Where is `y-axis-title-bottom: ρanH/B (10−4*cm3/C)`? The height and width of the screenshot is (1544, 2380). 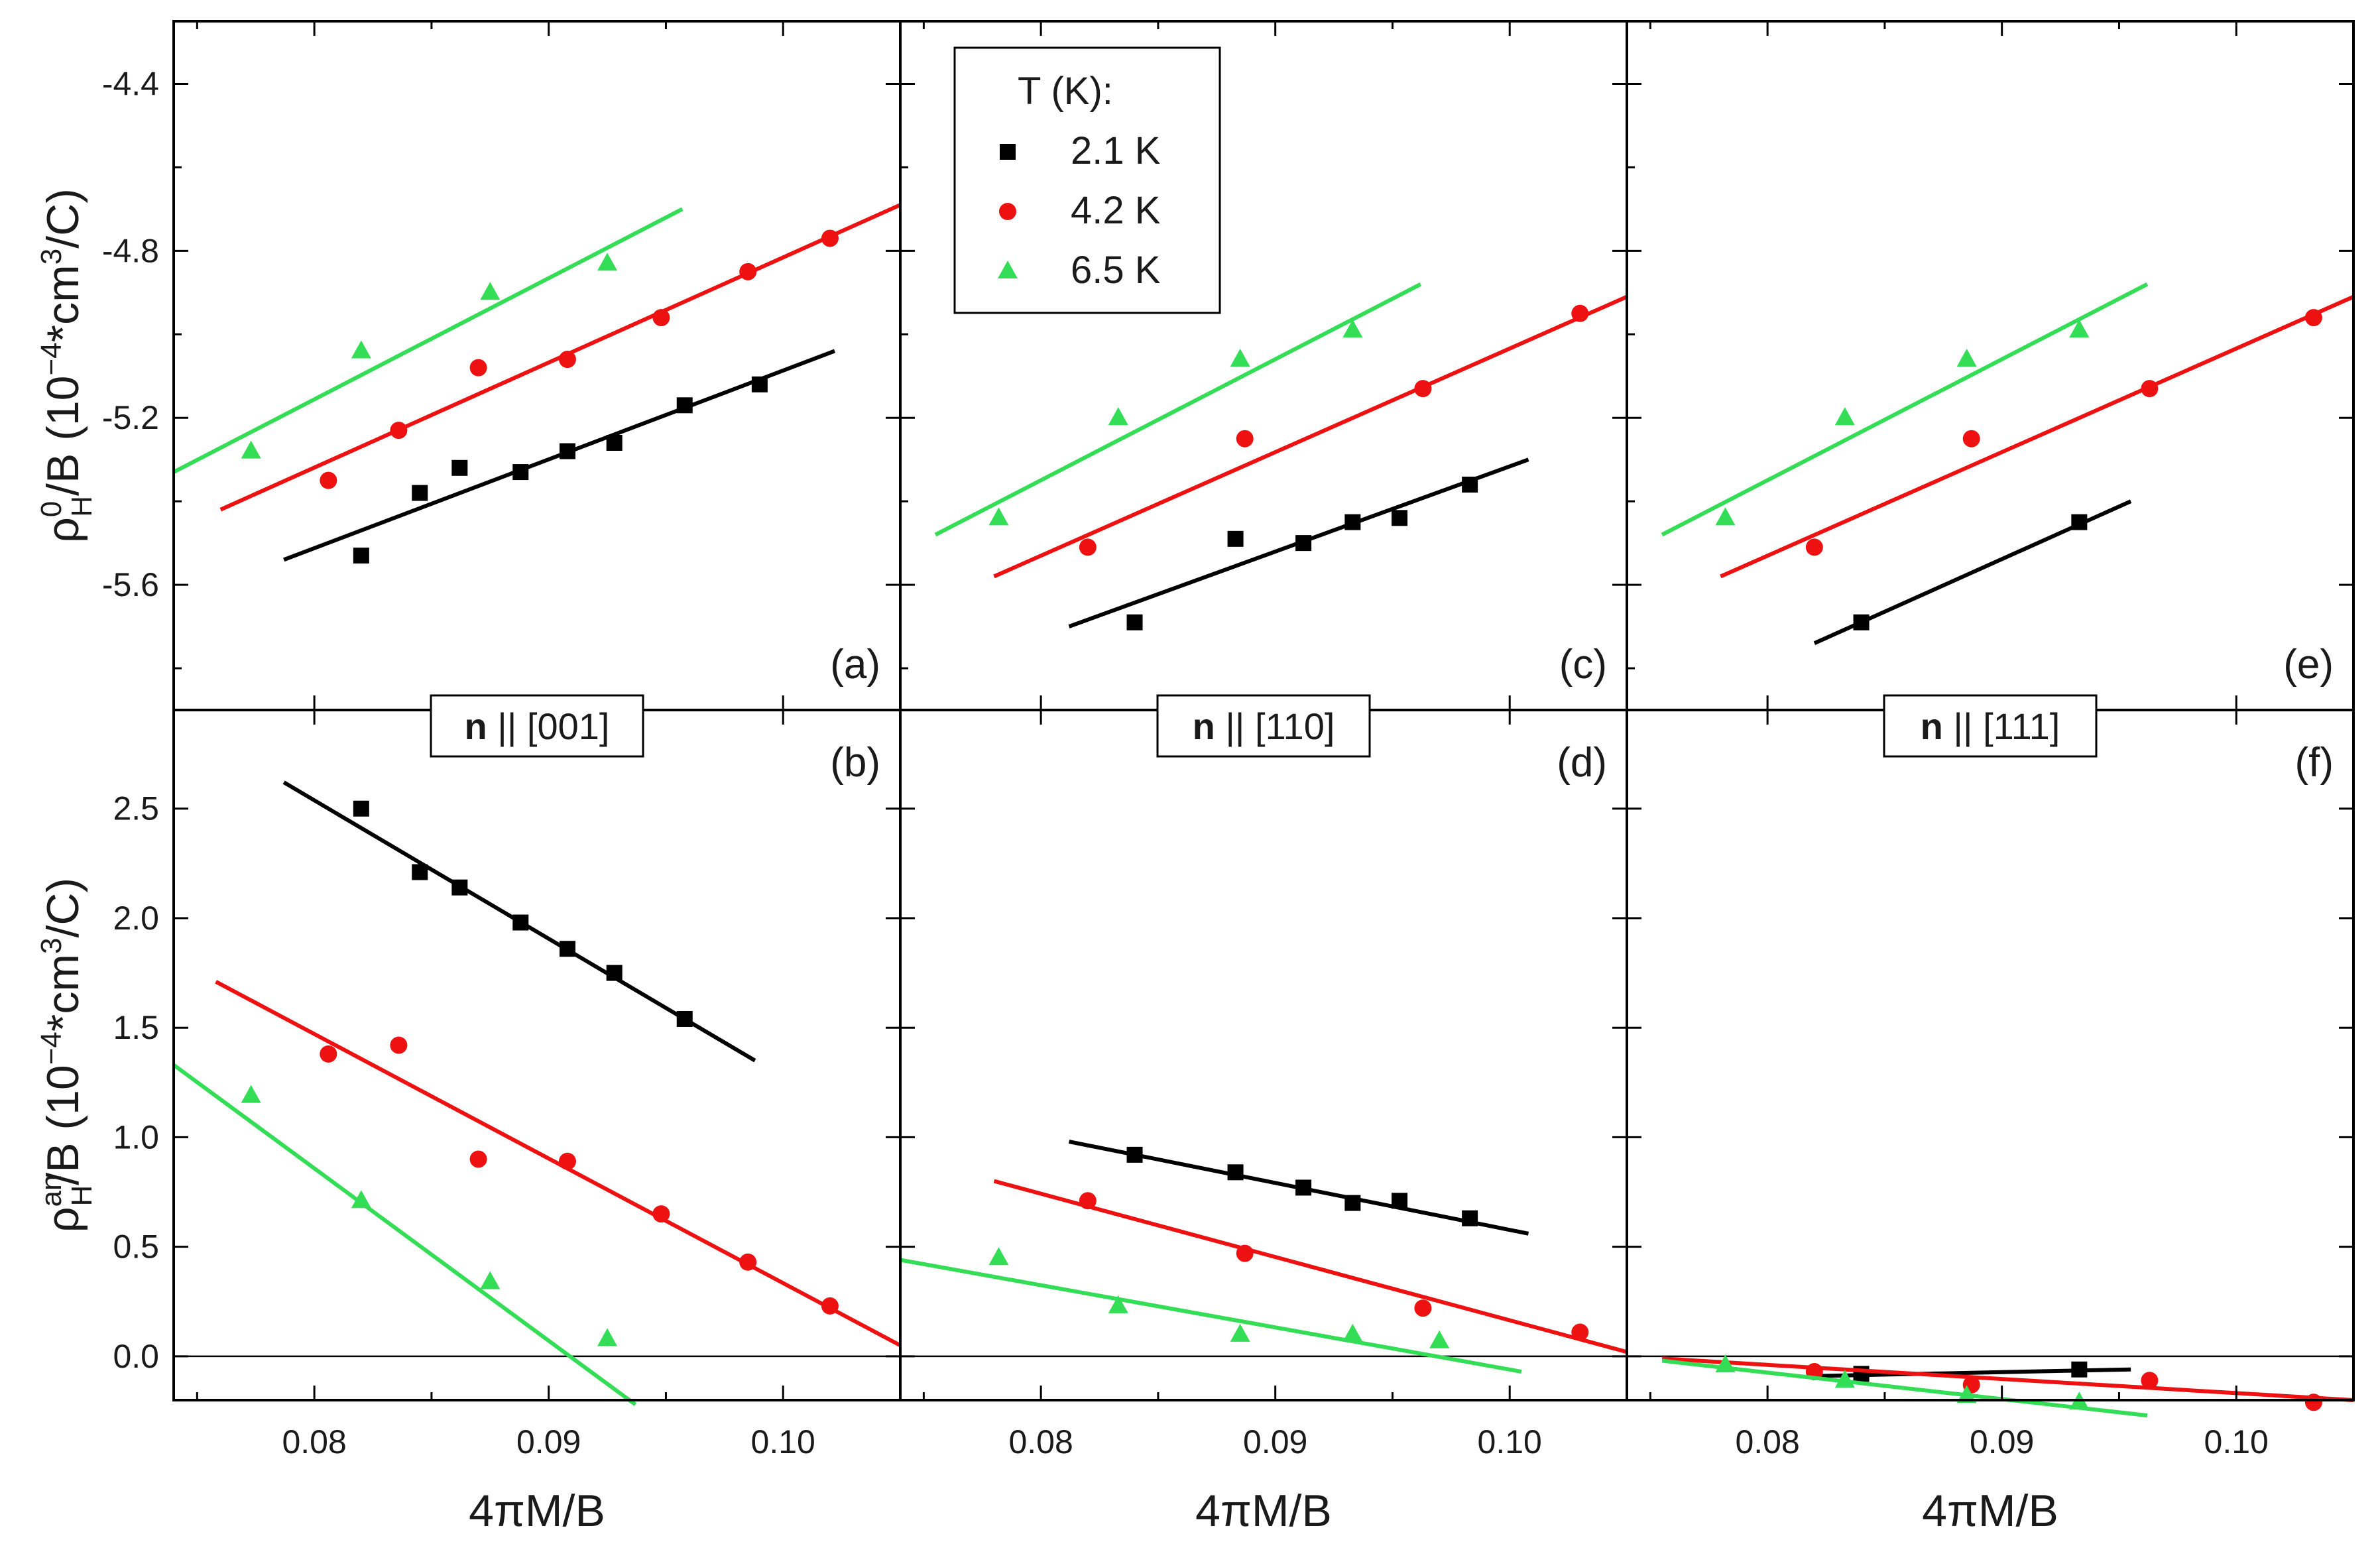
y-axis-title-bottom: ρanH/B (10−4*cm3/C) is located at coordinates (66, 1055).